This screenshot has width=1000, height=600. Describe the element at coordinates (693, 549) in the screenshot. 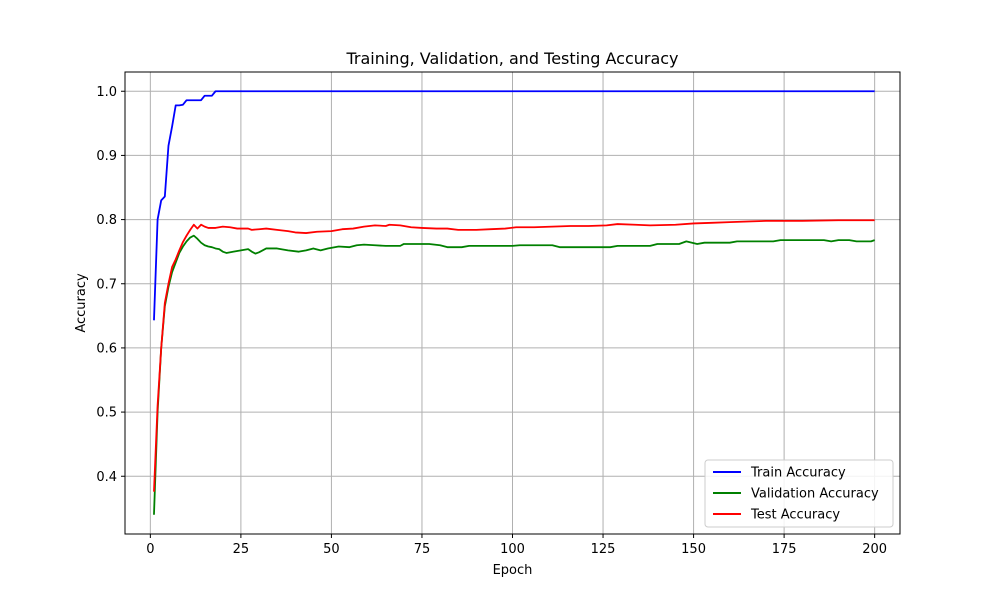

I see `x-tick-label: 150` at that location.